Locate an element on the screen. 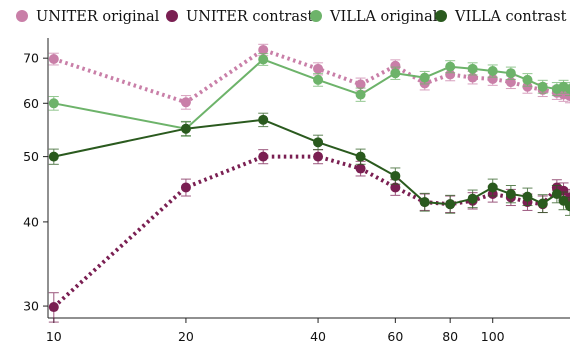  legend-entry: VILLA original is located at coordinates (374, 17).